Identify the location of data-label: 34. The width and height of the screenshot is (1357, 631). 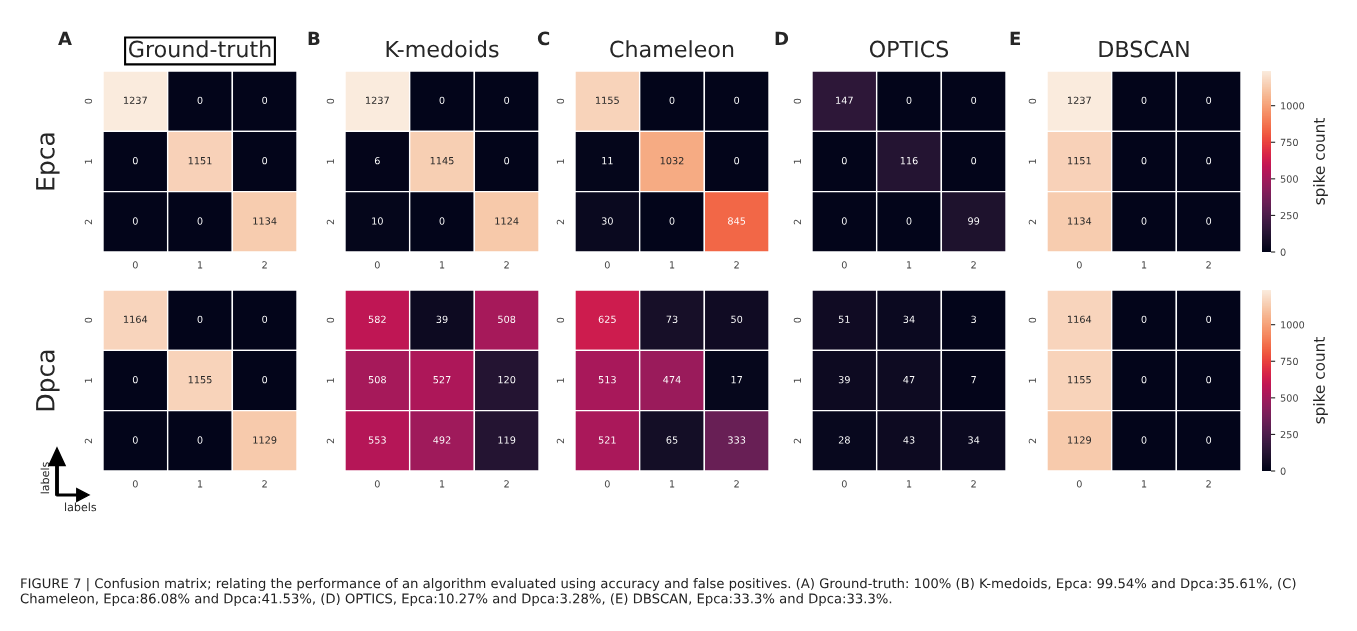
(909, 319).